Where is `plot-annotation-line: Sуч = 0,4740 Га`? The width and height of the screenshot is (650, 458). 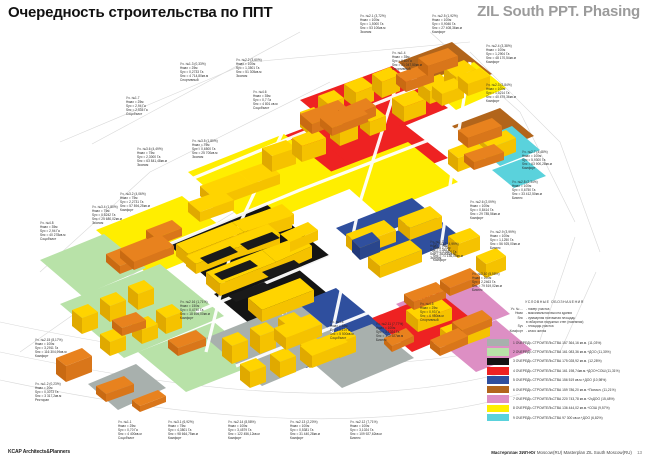 plot-annotation-line: Sуч = 0,4740 Га is located at coordinates (192, 310).